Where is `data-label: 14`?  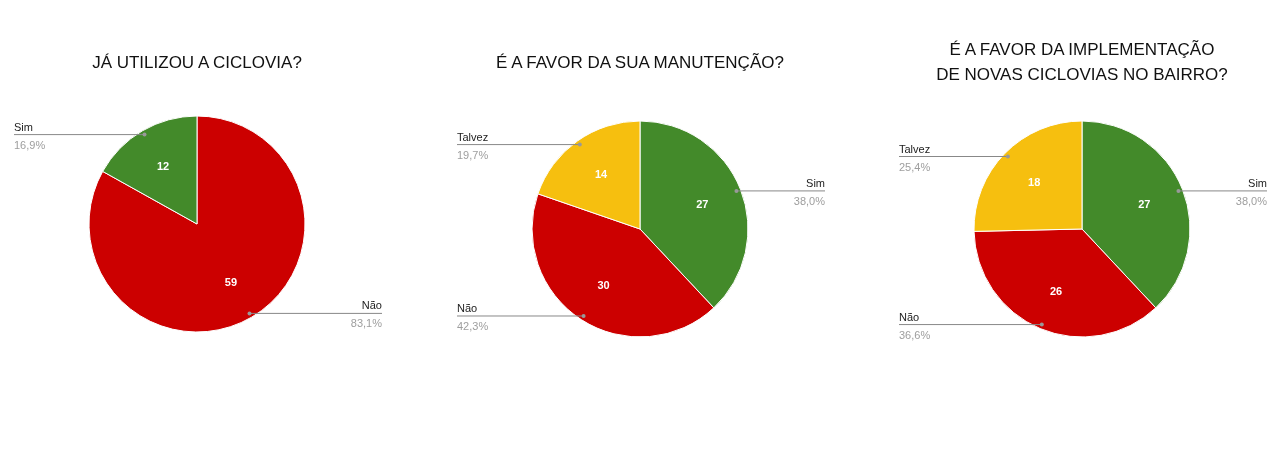
data-label: 14 is located at coordinates (602, 174).